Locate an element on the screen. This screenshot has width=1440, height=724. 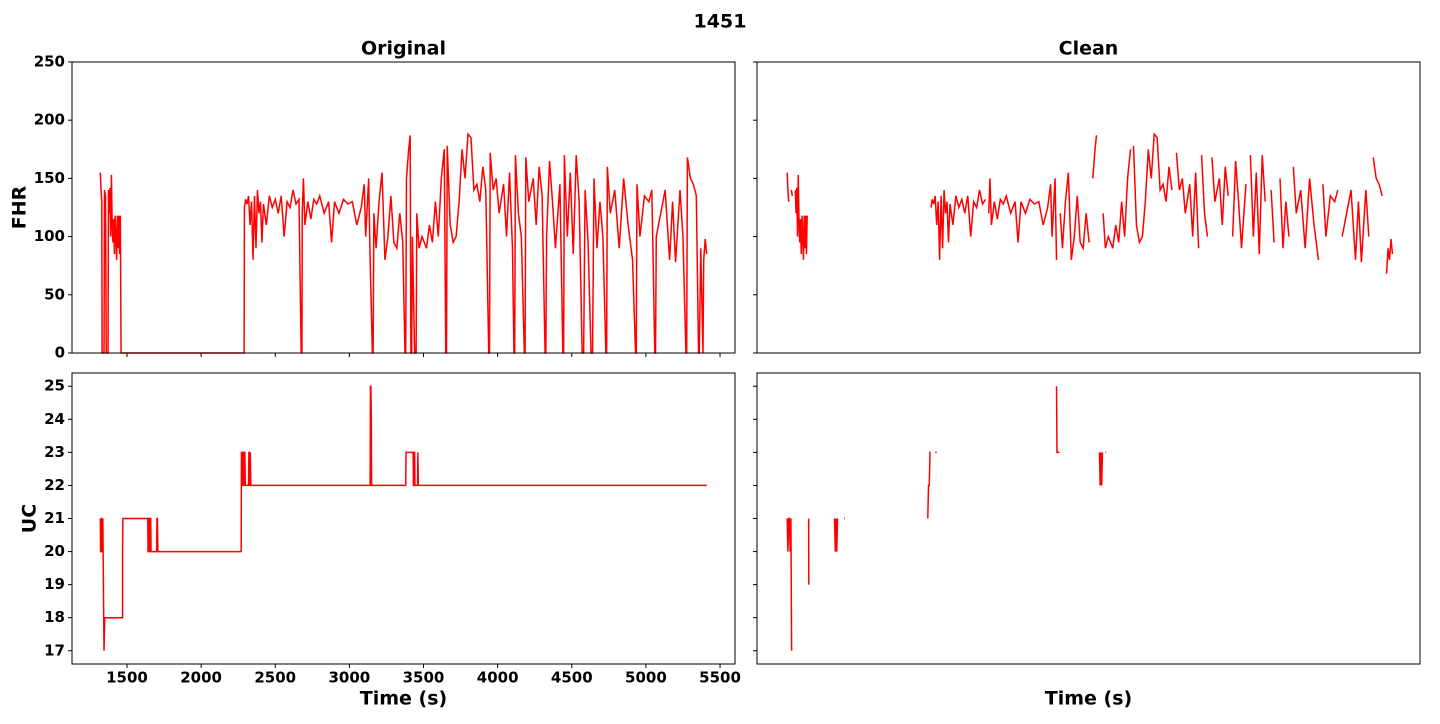
x-tick-label: 2500 is located at coordinates (275, 678).